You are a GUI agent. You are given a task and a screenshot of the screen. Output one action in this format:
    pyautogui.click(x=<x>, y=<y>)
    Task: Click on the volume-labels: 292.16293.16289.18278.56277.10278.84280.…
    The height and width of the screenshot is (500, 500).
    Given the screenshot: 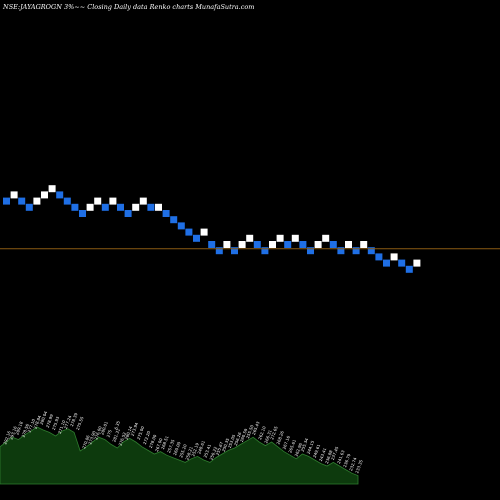 What is the action you would take?
    pyautogui.click(x=183, y=442)
    